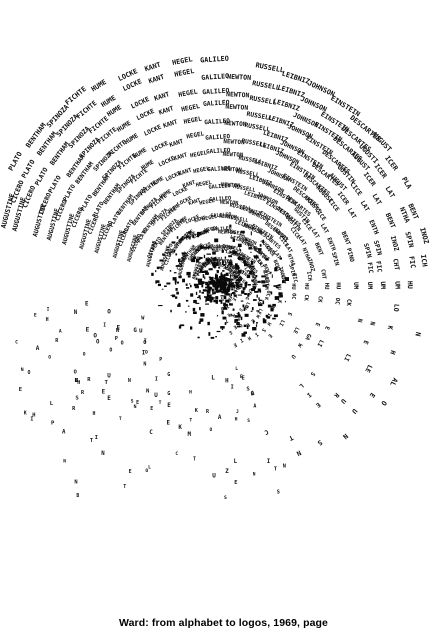 Image resolution: width=447 pixels, height=640 pixels. I want to click on spiral-glyph: CK, so click(250, 291).